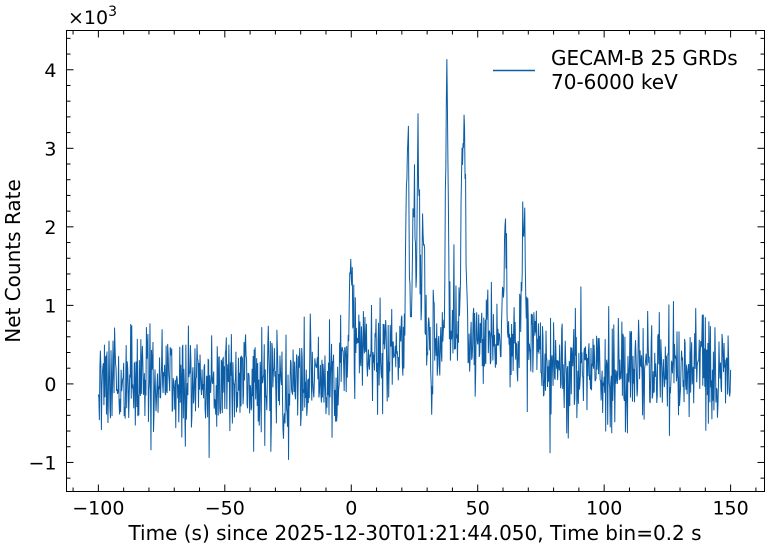  I want to click on x-tick-label: 0, so click(351, 509).